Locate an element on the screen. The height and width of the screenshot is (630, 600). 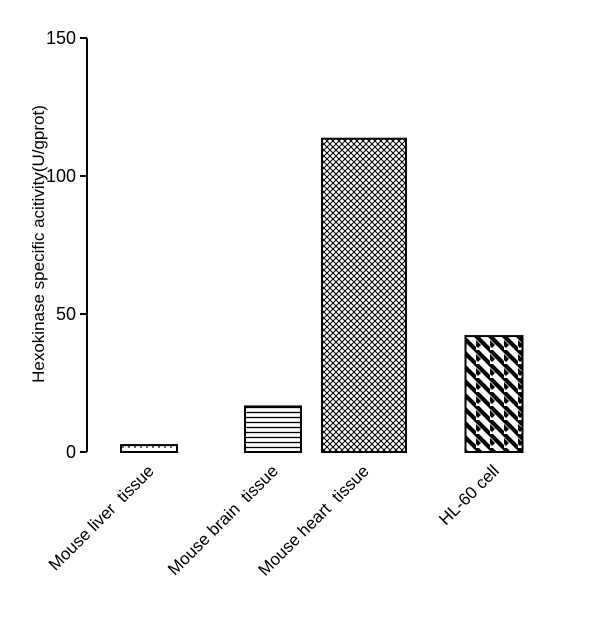
y-tick-label: 150 is located at coordinates (61, 38).